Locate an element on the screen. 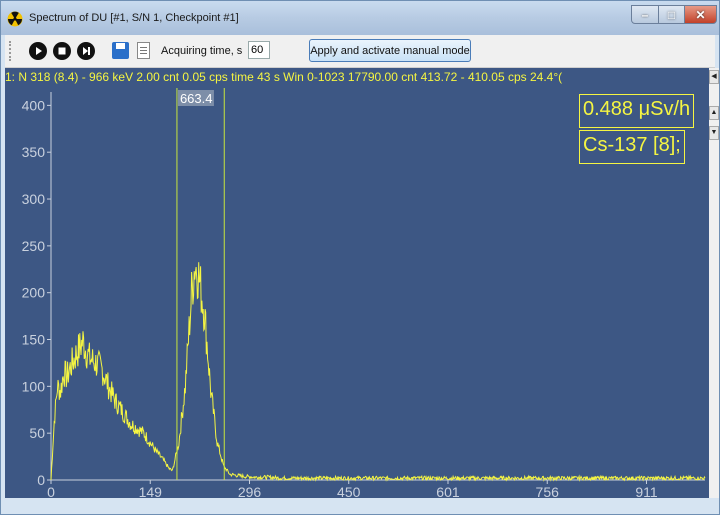  document-icon is located at coordinates (143, 50).